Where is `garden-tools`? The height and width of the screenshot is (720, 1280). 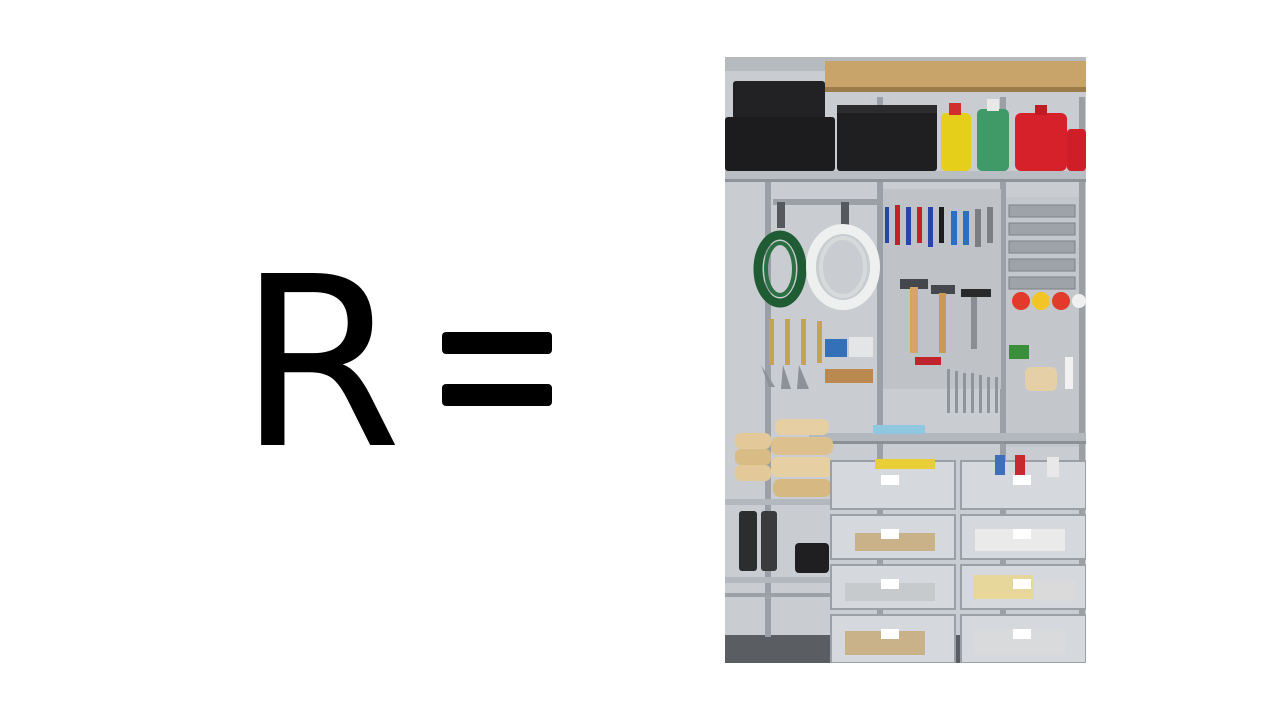
garden-tools is located at coordinates (817, 354).